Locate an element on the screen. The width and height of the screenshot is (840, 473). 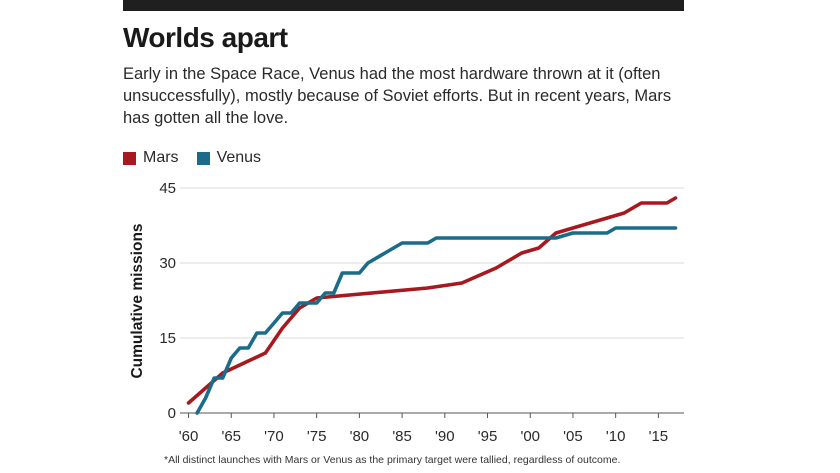
y-tick-label: 45 is located at coordinates (167, 188).